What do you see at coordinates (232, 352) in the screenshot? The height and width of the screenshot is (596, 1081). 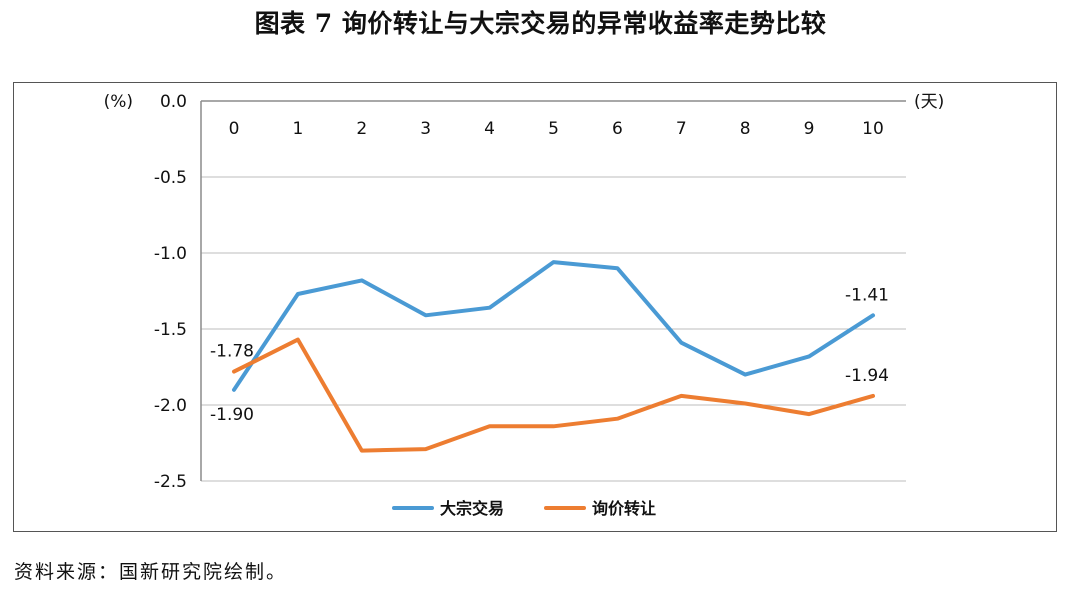 I see `data-label: -1.78` at bounding box center [232, 352].